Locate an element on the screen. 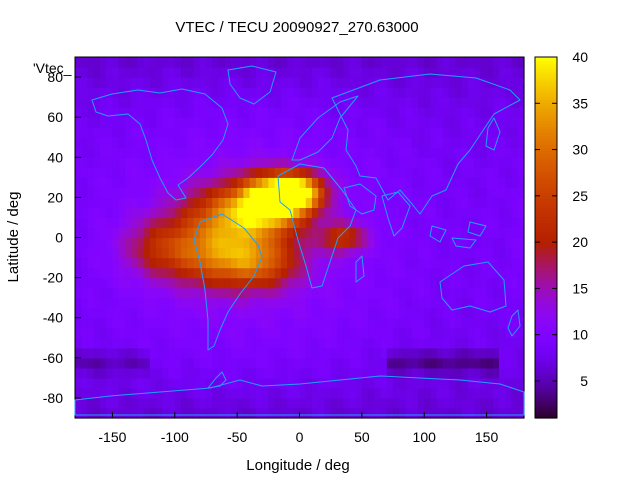 Image resolution: width=640 pixels, height=480 pixels. colorbar-tick-label: 10 is located at coordinates (580, 335).